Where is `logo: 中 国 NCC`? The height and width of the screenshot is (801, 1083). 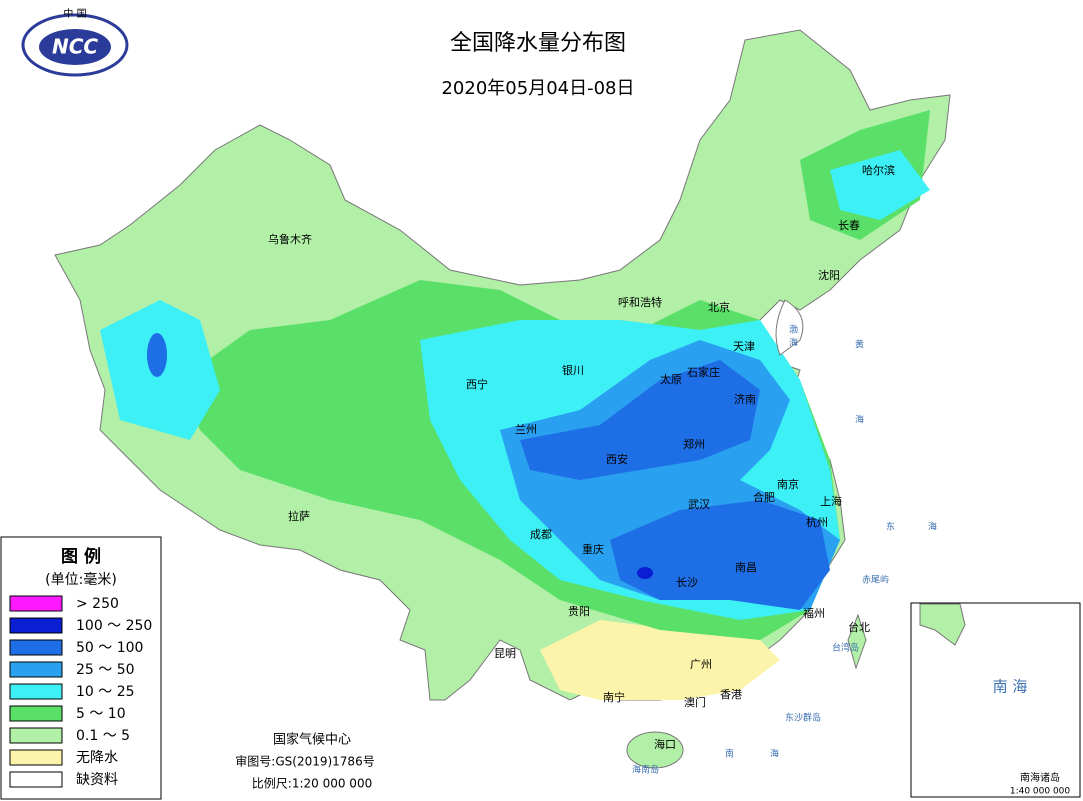
logo: 中 国 NCC is located at coordinates (75, 42).